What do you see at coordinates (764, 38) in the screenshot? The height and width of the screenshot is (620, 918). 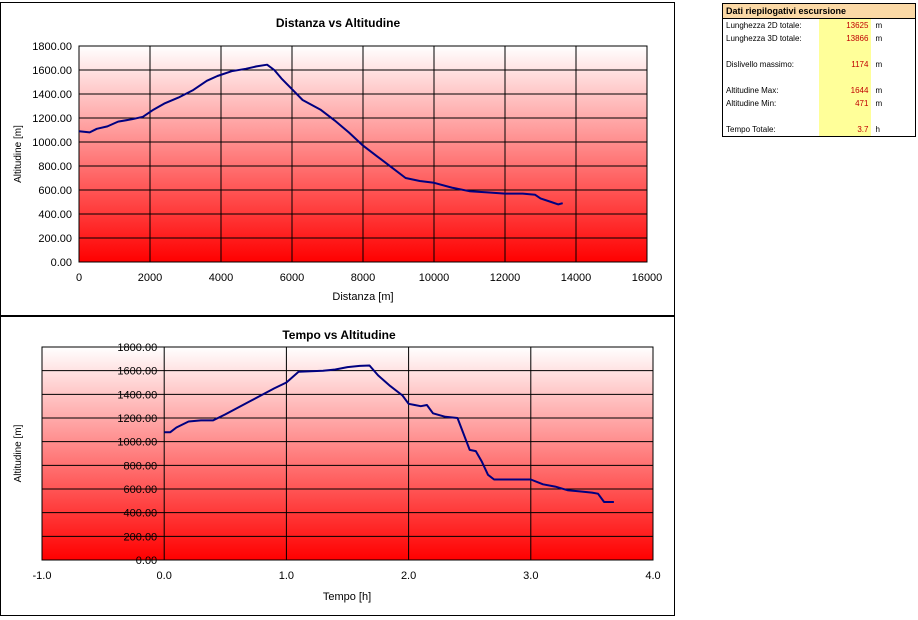 I see `summary-label: Lunghezza 3D totale:` at bounding box center [764, 38].